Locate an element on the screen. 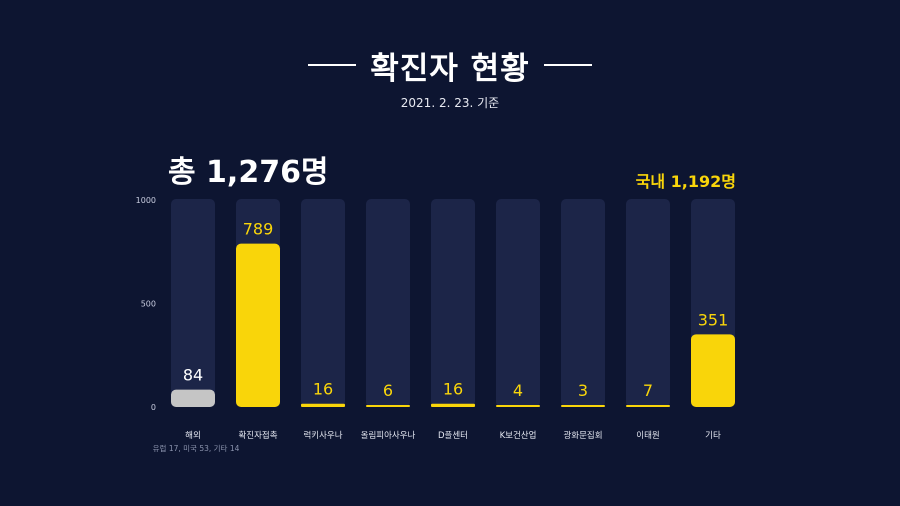  page-title: 확진자 현황 is located at coordinates (450, 68).